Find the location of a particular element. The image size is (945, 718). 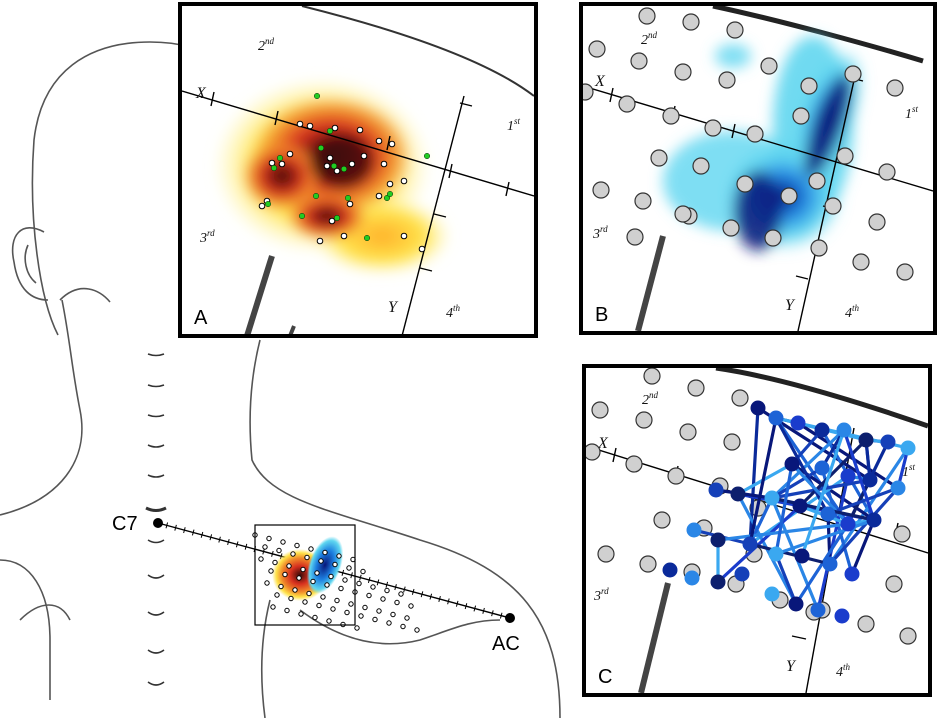

y-axis-line is located at coordinates (433, 214).